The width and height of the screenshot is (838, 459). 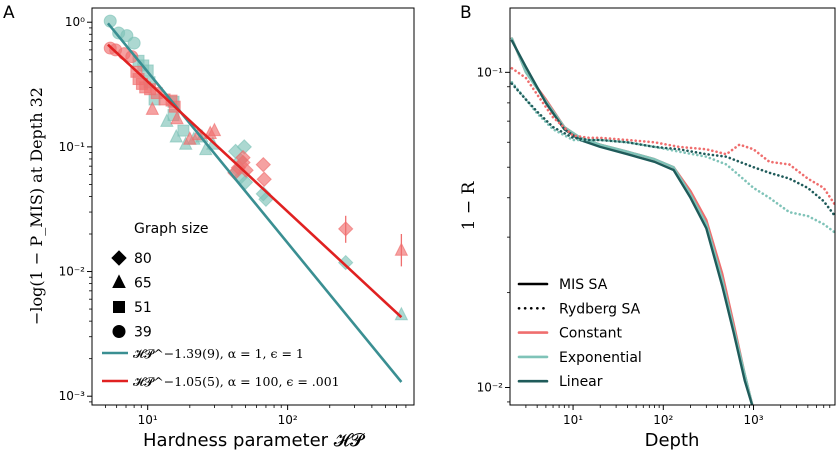 What do you see at coordinates (75, 22) in the screenshot?
I see `y-tick-label: 10⁰` at bounding box center [75, 22].